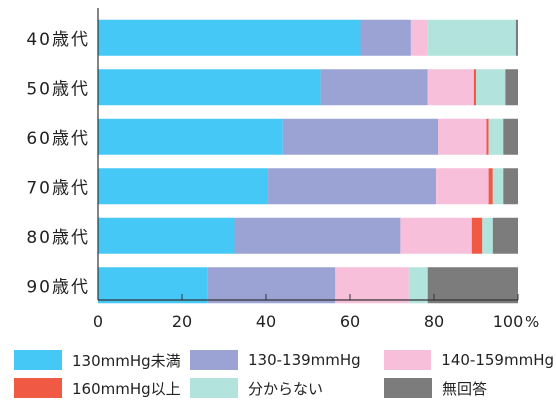  I want to click on legend-label-2: 130-139mmHg, so click(304, 360).